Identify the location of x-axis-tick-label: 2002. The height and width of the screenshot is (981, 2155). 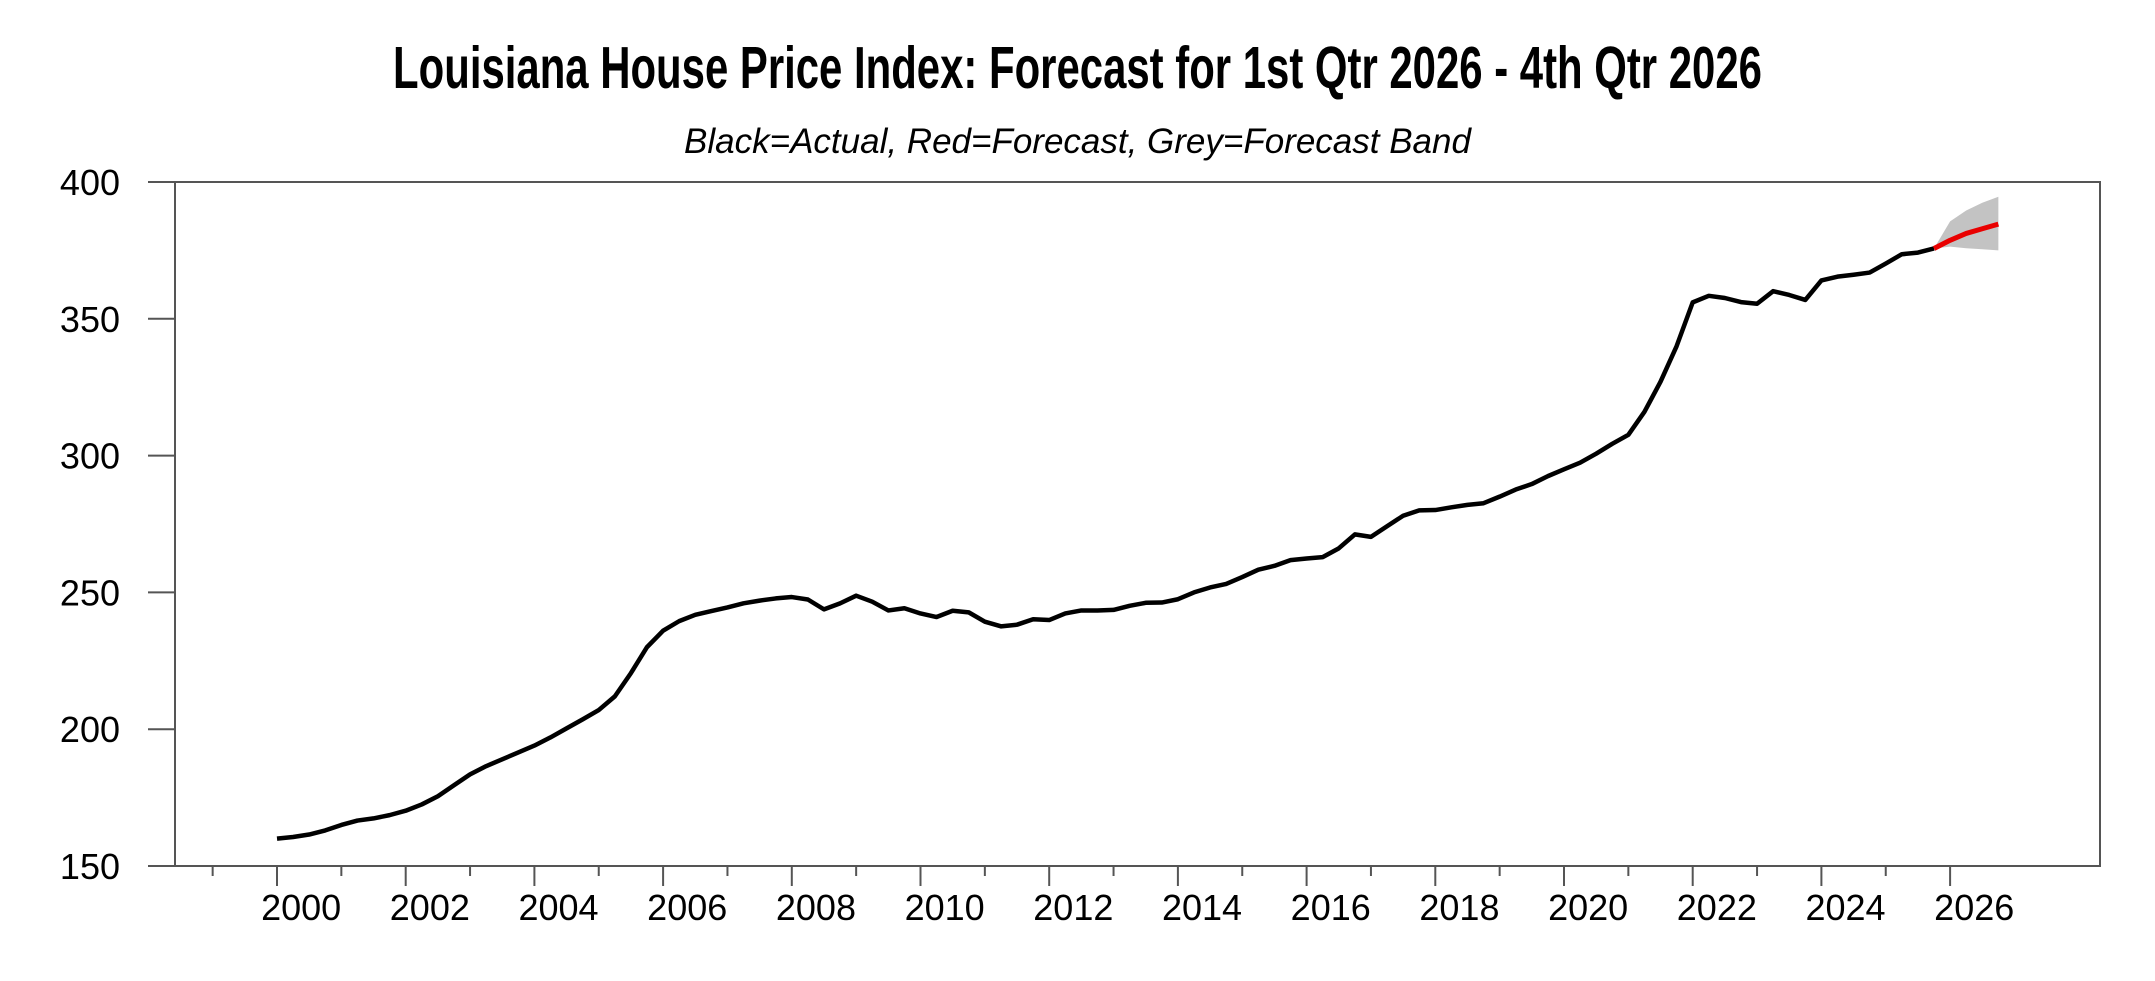
(430, 907).